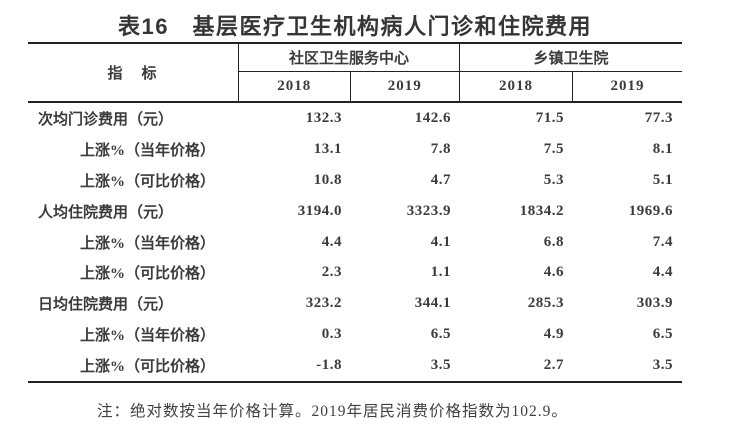 The height and width of the screenshot is (435, 744). Describe the element at coordinates (432, 117) in the screenshot. I see `cell-value: 142.6` at that location.